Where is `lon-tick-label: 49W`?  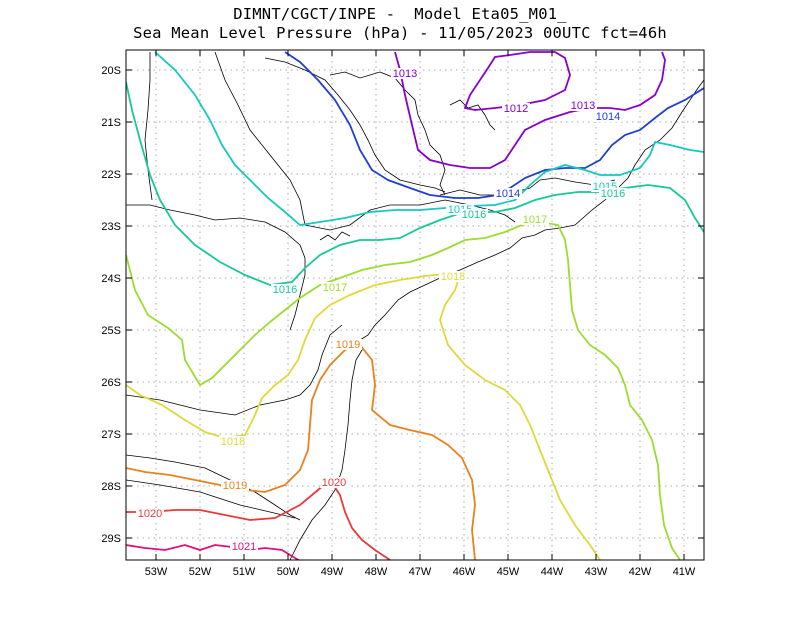 lon-tick-label: 49W is located at coordinates (332, 572).